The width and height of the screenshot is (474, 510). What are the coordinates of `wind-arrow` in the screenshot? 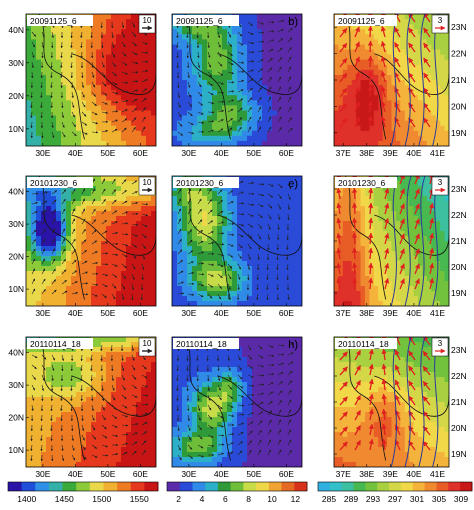 It's located at (354, 253).